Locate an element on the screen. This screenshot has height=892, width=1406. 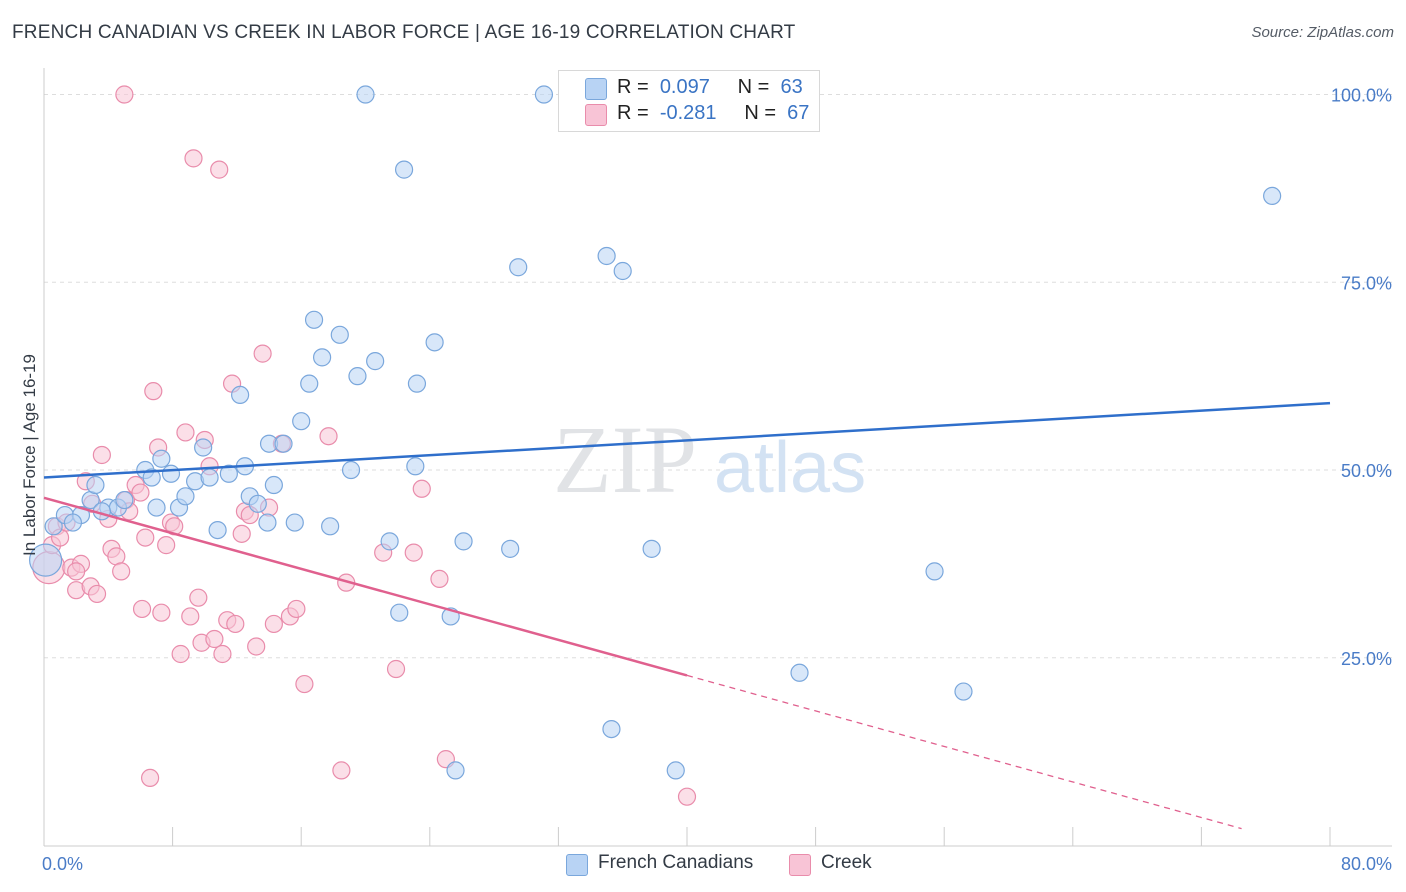
y-axis-label: In Labor Force | Age 16-19 is located at coordinates (29, 455).